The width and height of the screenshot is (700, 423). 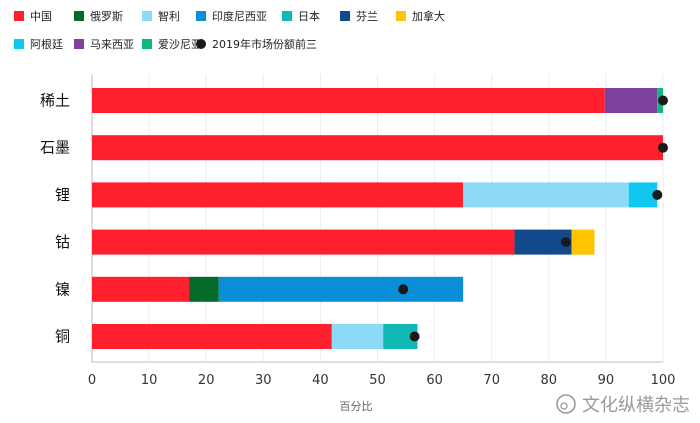 I want to click on category-label: 稀土, so click(x=55, y=101).